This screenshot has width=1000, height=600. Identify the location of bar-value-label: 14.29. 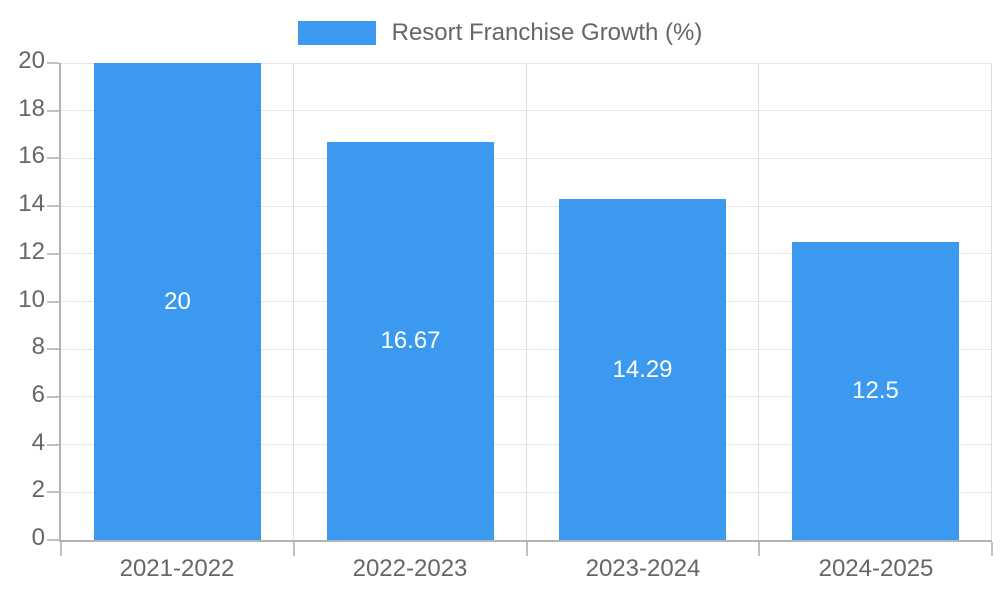
(642, 369).